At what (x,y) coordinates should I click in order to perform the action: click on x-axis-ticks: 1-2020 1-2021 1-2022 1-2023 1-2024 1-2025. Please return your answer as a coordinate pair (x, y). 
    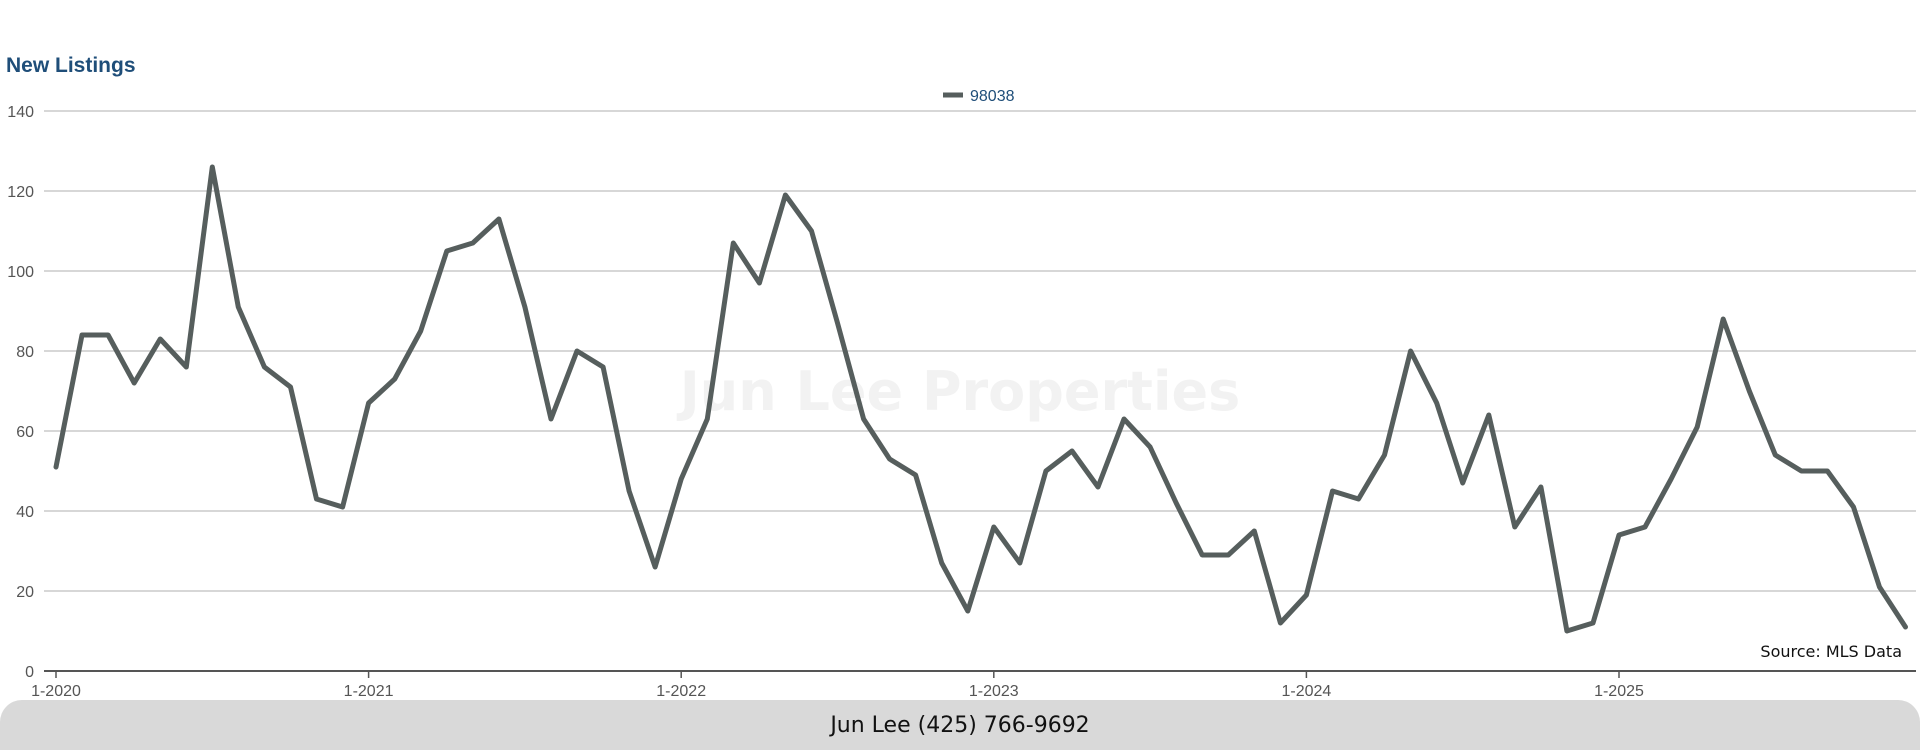
    Looking at the image, I should click on (837, 685).